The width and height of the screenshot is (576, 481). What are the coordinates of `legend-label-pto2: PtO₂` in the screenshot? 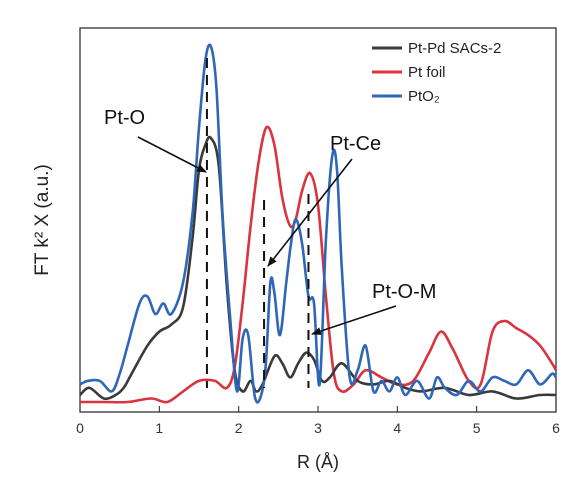 It's located at (424, 96).